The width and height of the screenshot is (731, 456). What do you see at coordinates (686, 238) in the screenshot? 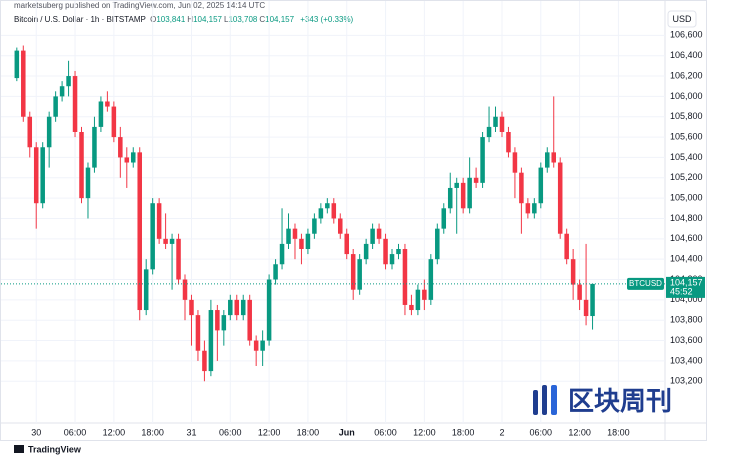
I see `y-tick-label: 104,600` at bounding box center [686, 238].